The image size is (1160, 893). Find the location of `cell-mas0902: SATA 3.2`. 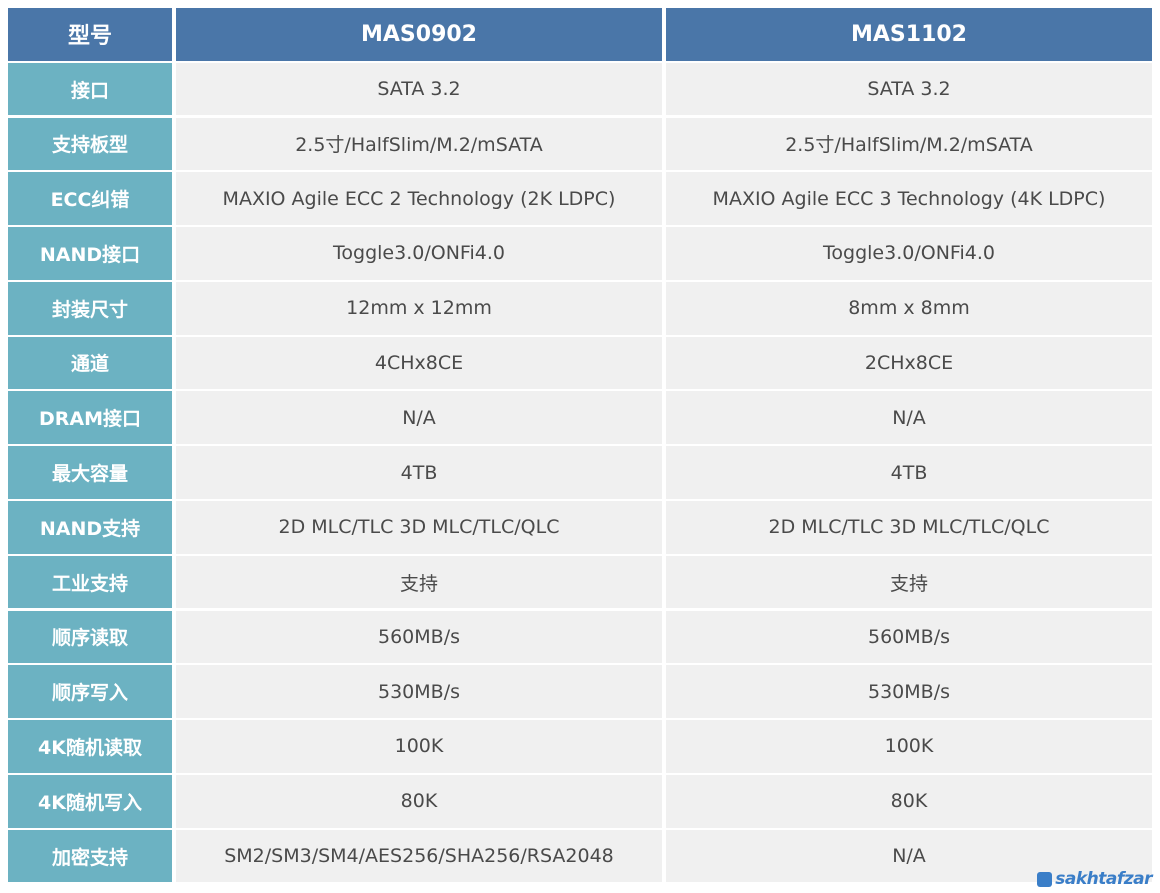

cell-mas0902: SATA 3.2 is located at coordinates (419, 89).